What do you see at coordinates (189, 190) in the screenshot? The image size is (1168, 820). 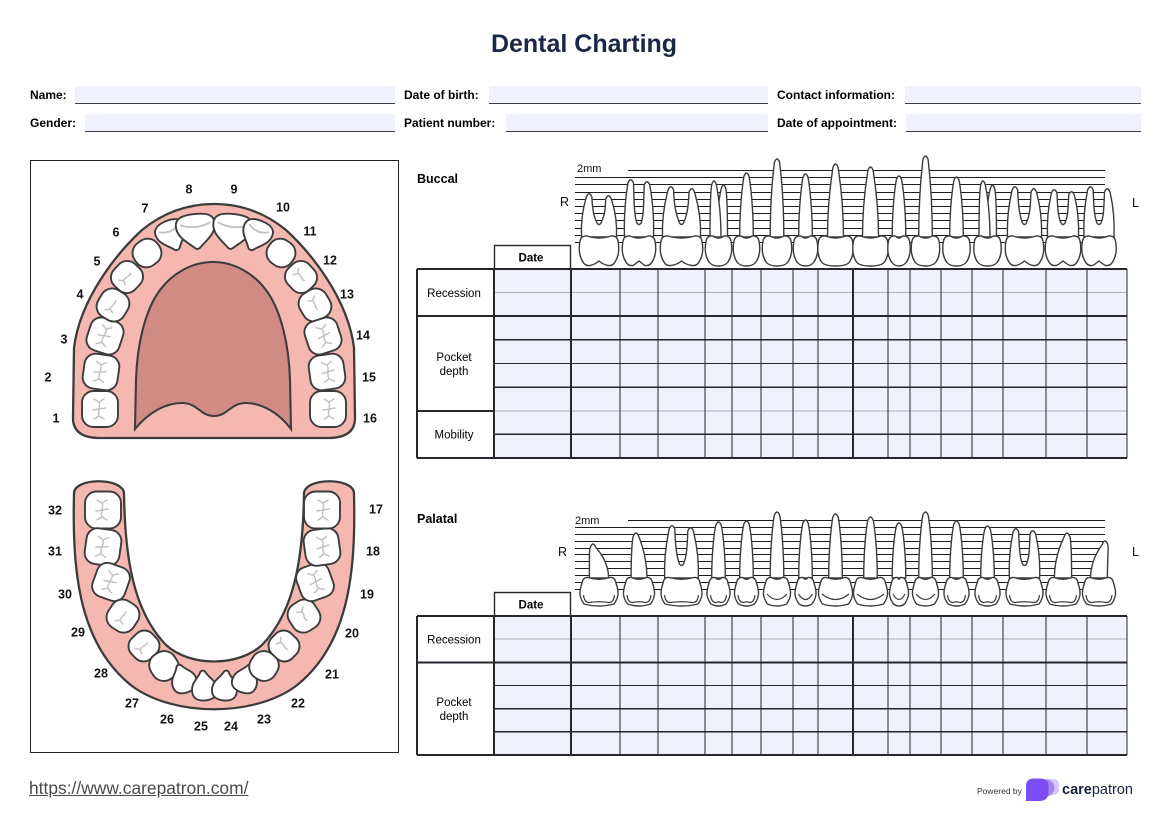 I see `svg-text: 8` at bounding box center [189, 190].